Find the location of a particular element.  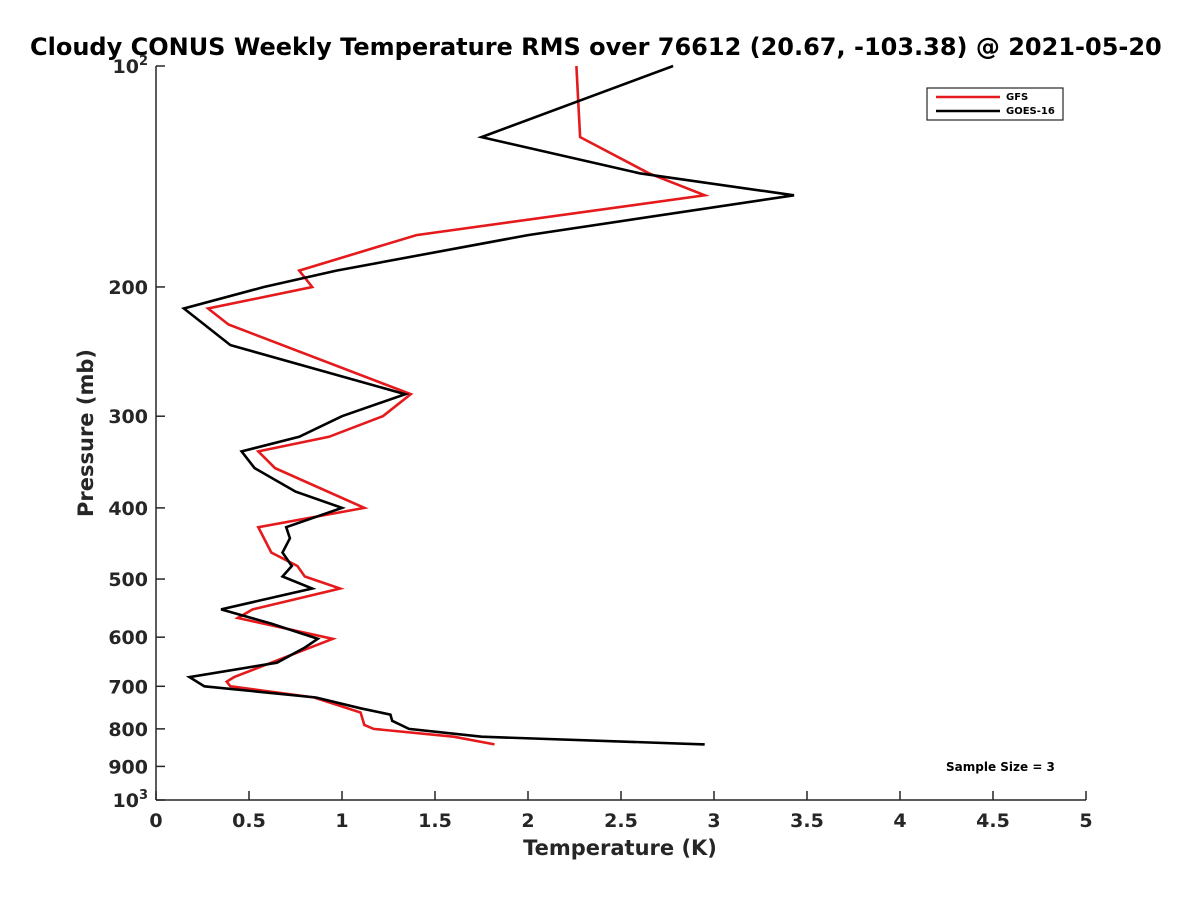

legend-label-gfs: GFS is located at coordinates (1017, 97).